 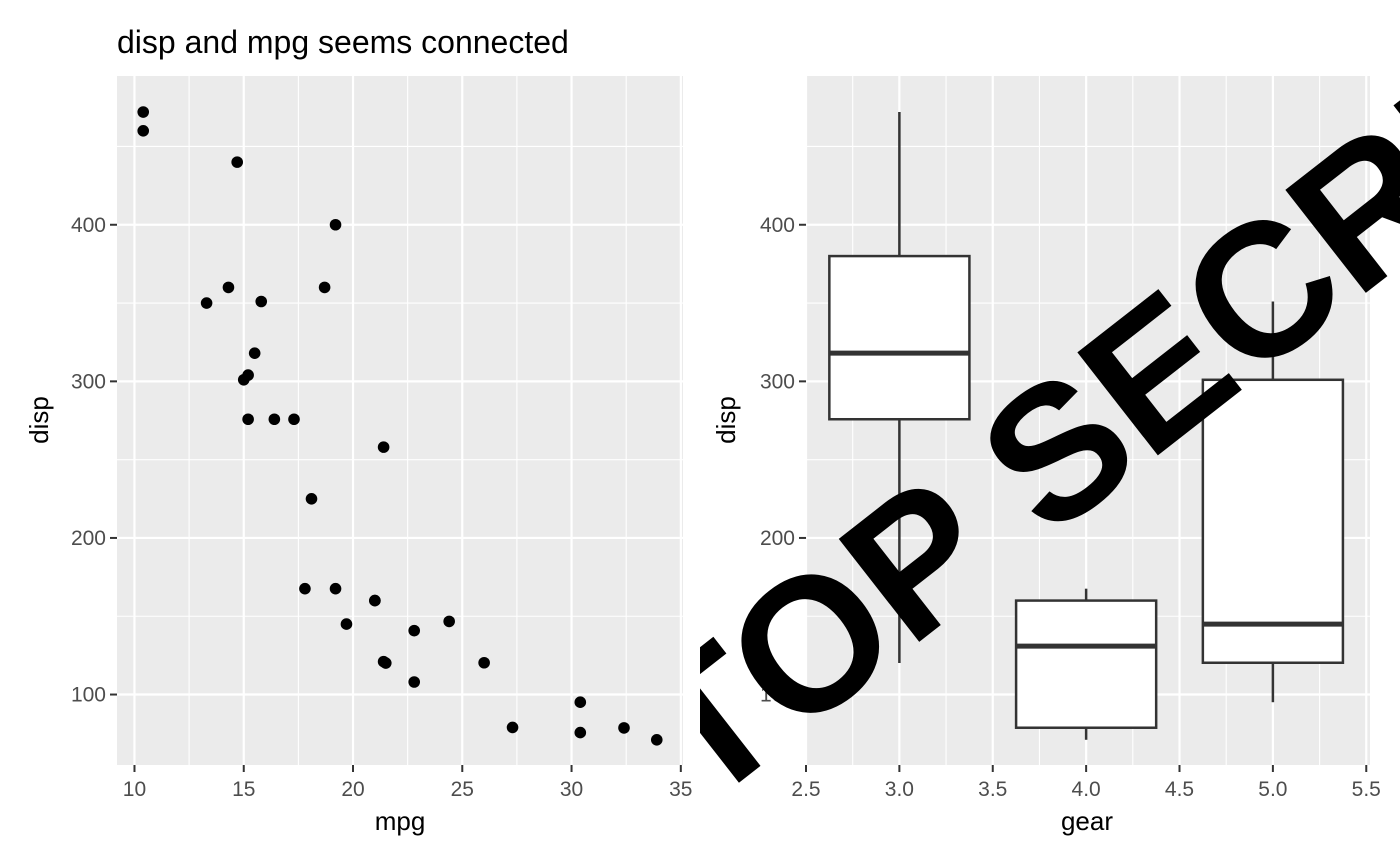 I want to click on scatter-y-tick-label: 200, so click(x=88, y=538).